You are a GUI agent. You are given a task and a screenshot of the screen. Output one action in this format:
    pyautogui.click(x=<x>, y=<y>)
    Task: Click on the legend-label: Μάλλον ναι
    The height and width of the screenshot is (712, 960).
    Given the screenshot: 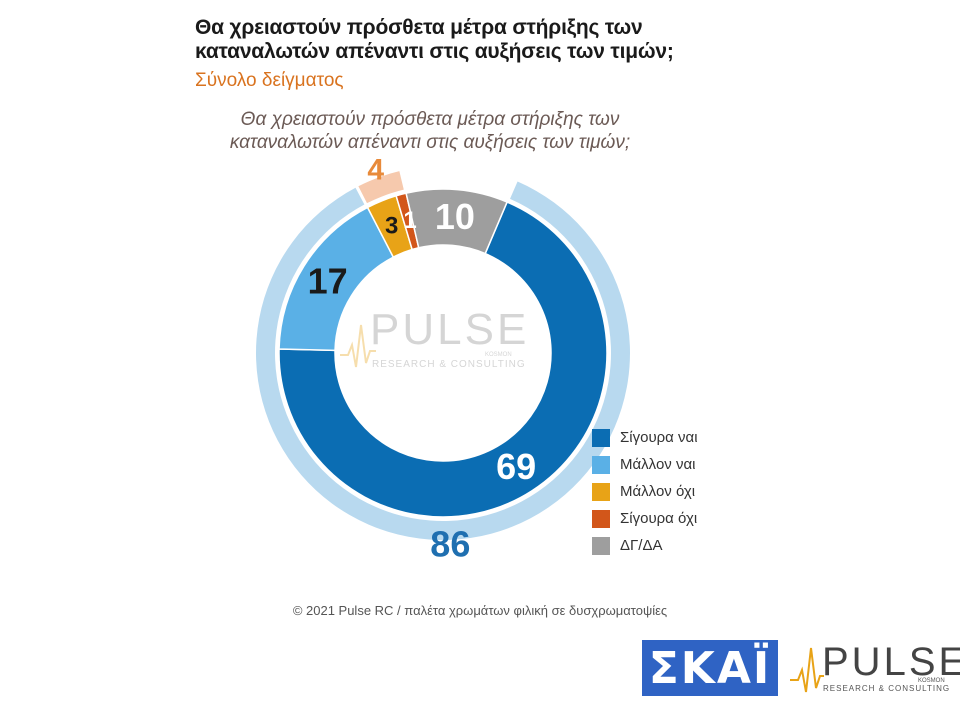 What is the action you would take?
    pyautogui.click(x=658, y=464)
    